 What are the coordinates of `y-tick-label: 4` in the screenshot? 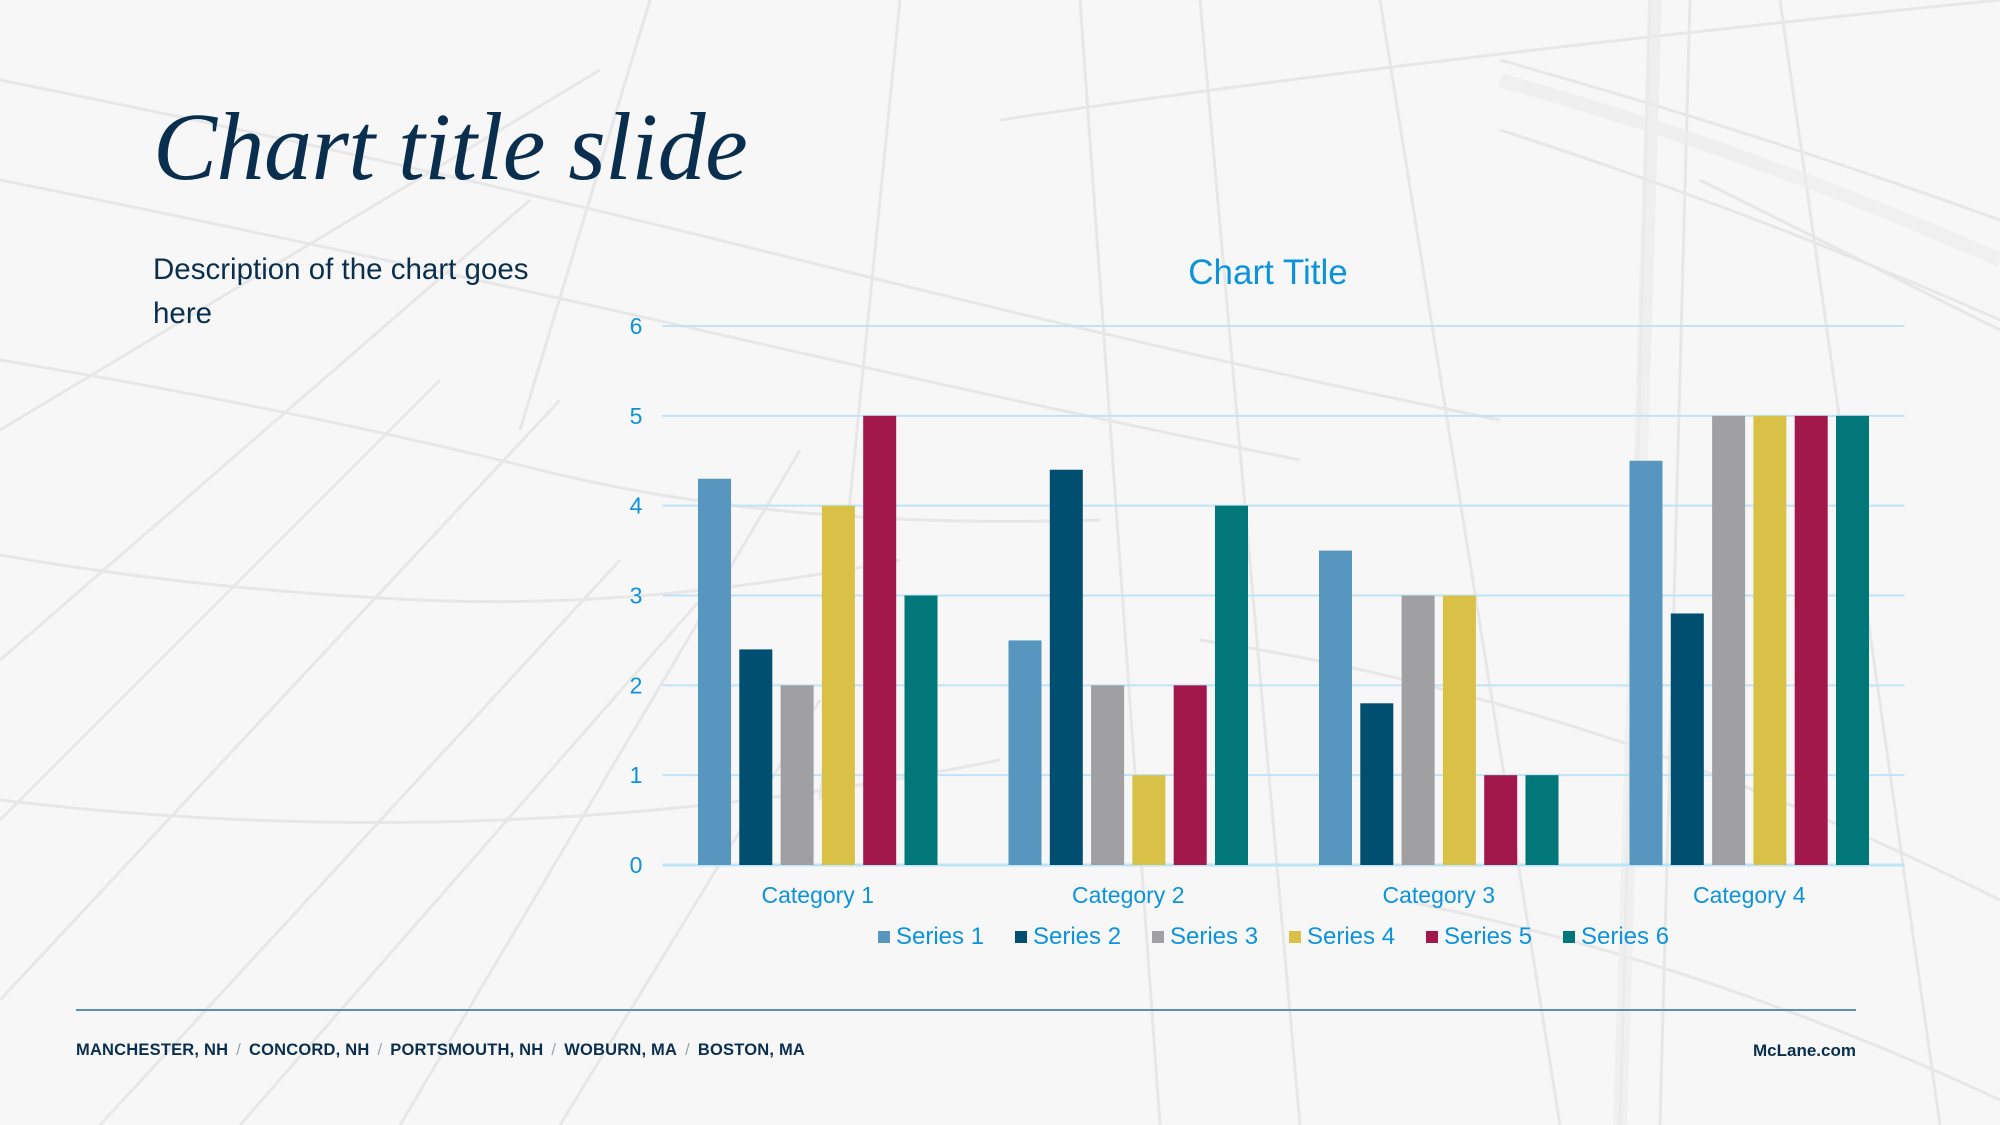 It's located at (636, 506).